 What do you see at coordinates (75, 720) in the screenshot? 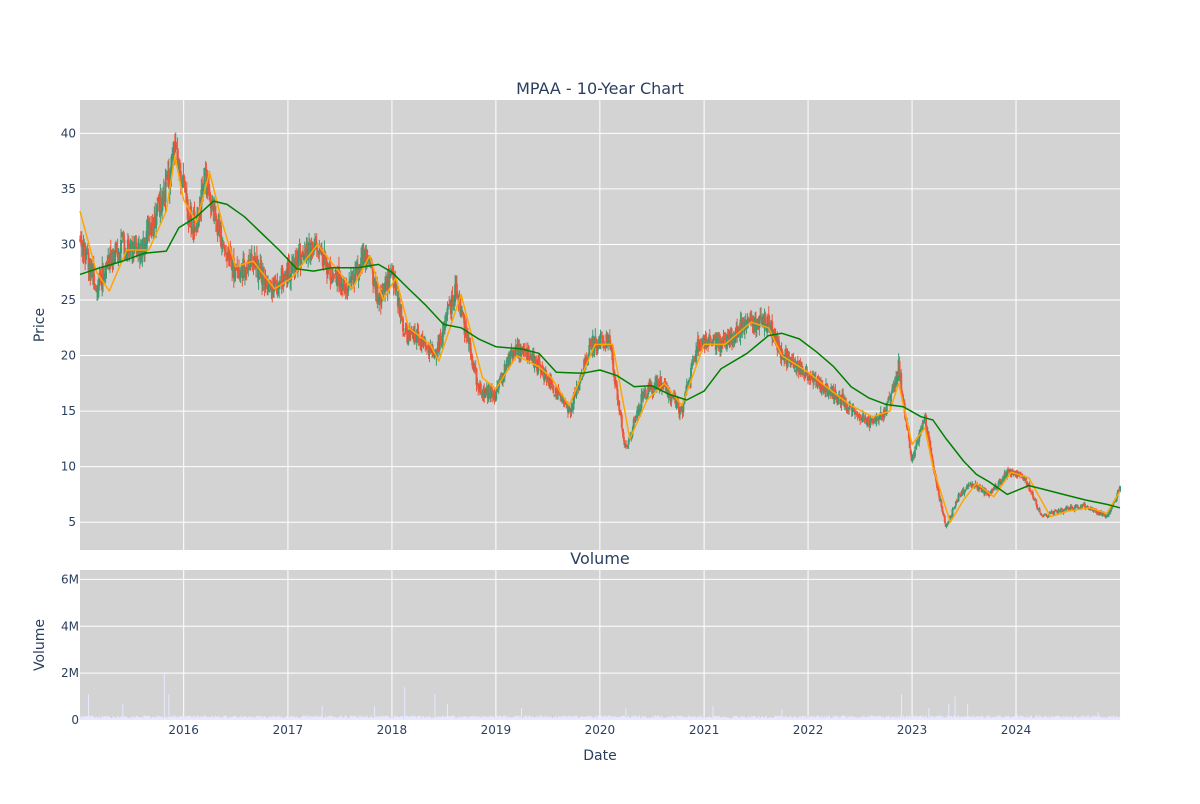
I see `volume-y-tick-0: 0` at bounding box center [75, 720].